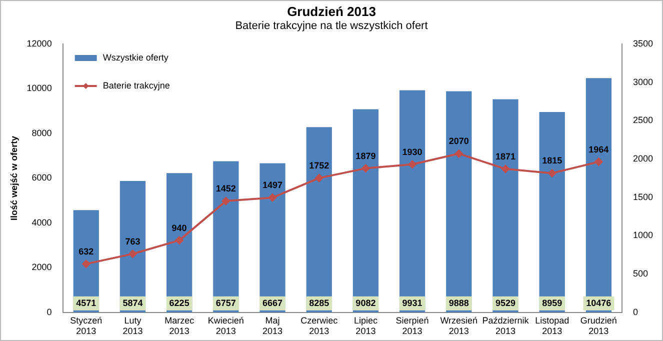 This screenshot has width=663, height=341. I want to click on data-label: 2070, so click(458, 141).